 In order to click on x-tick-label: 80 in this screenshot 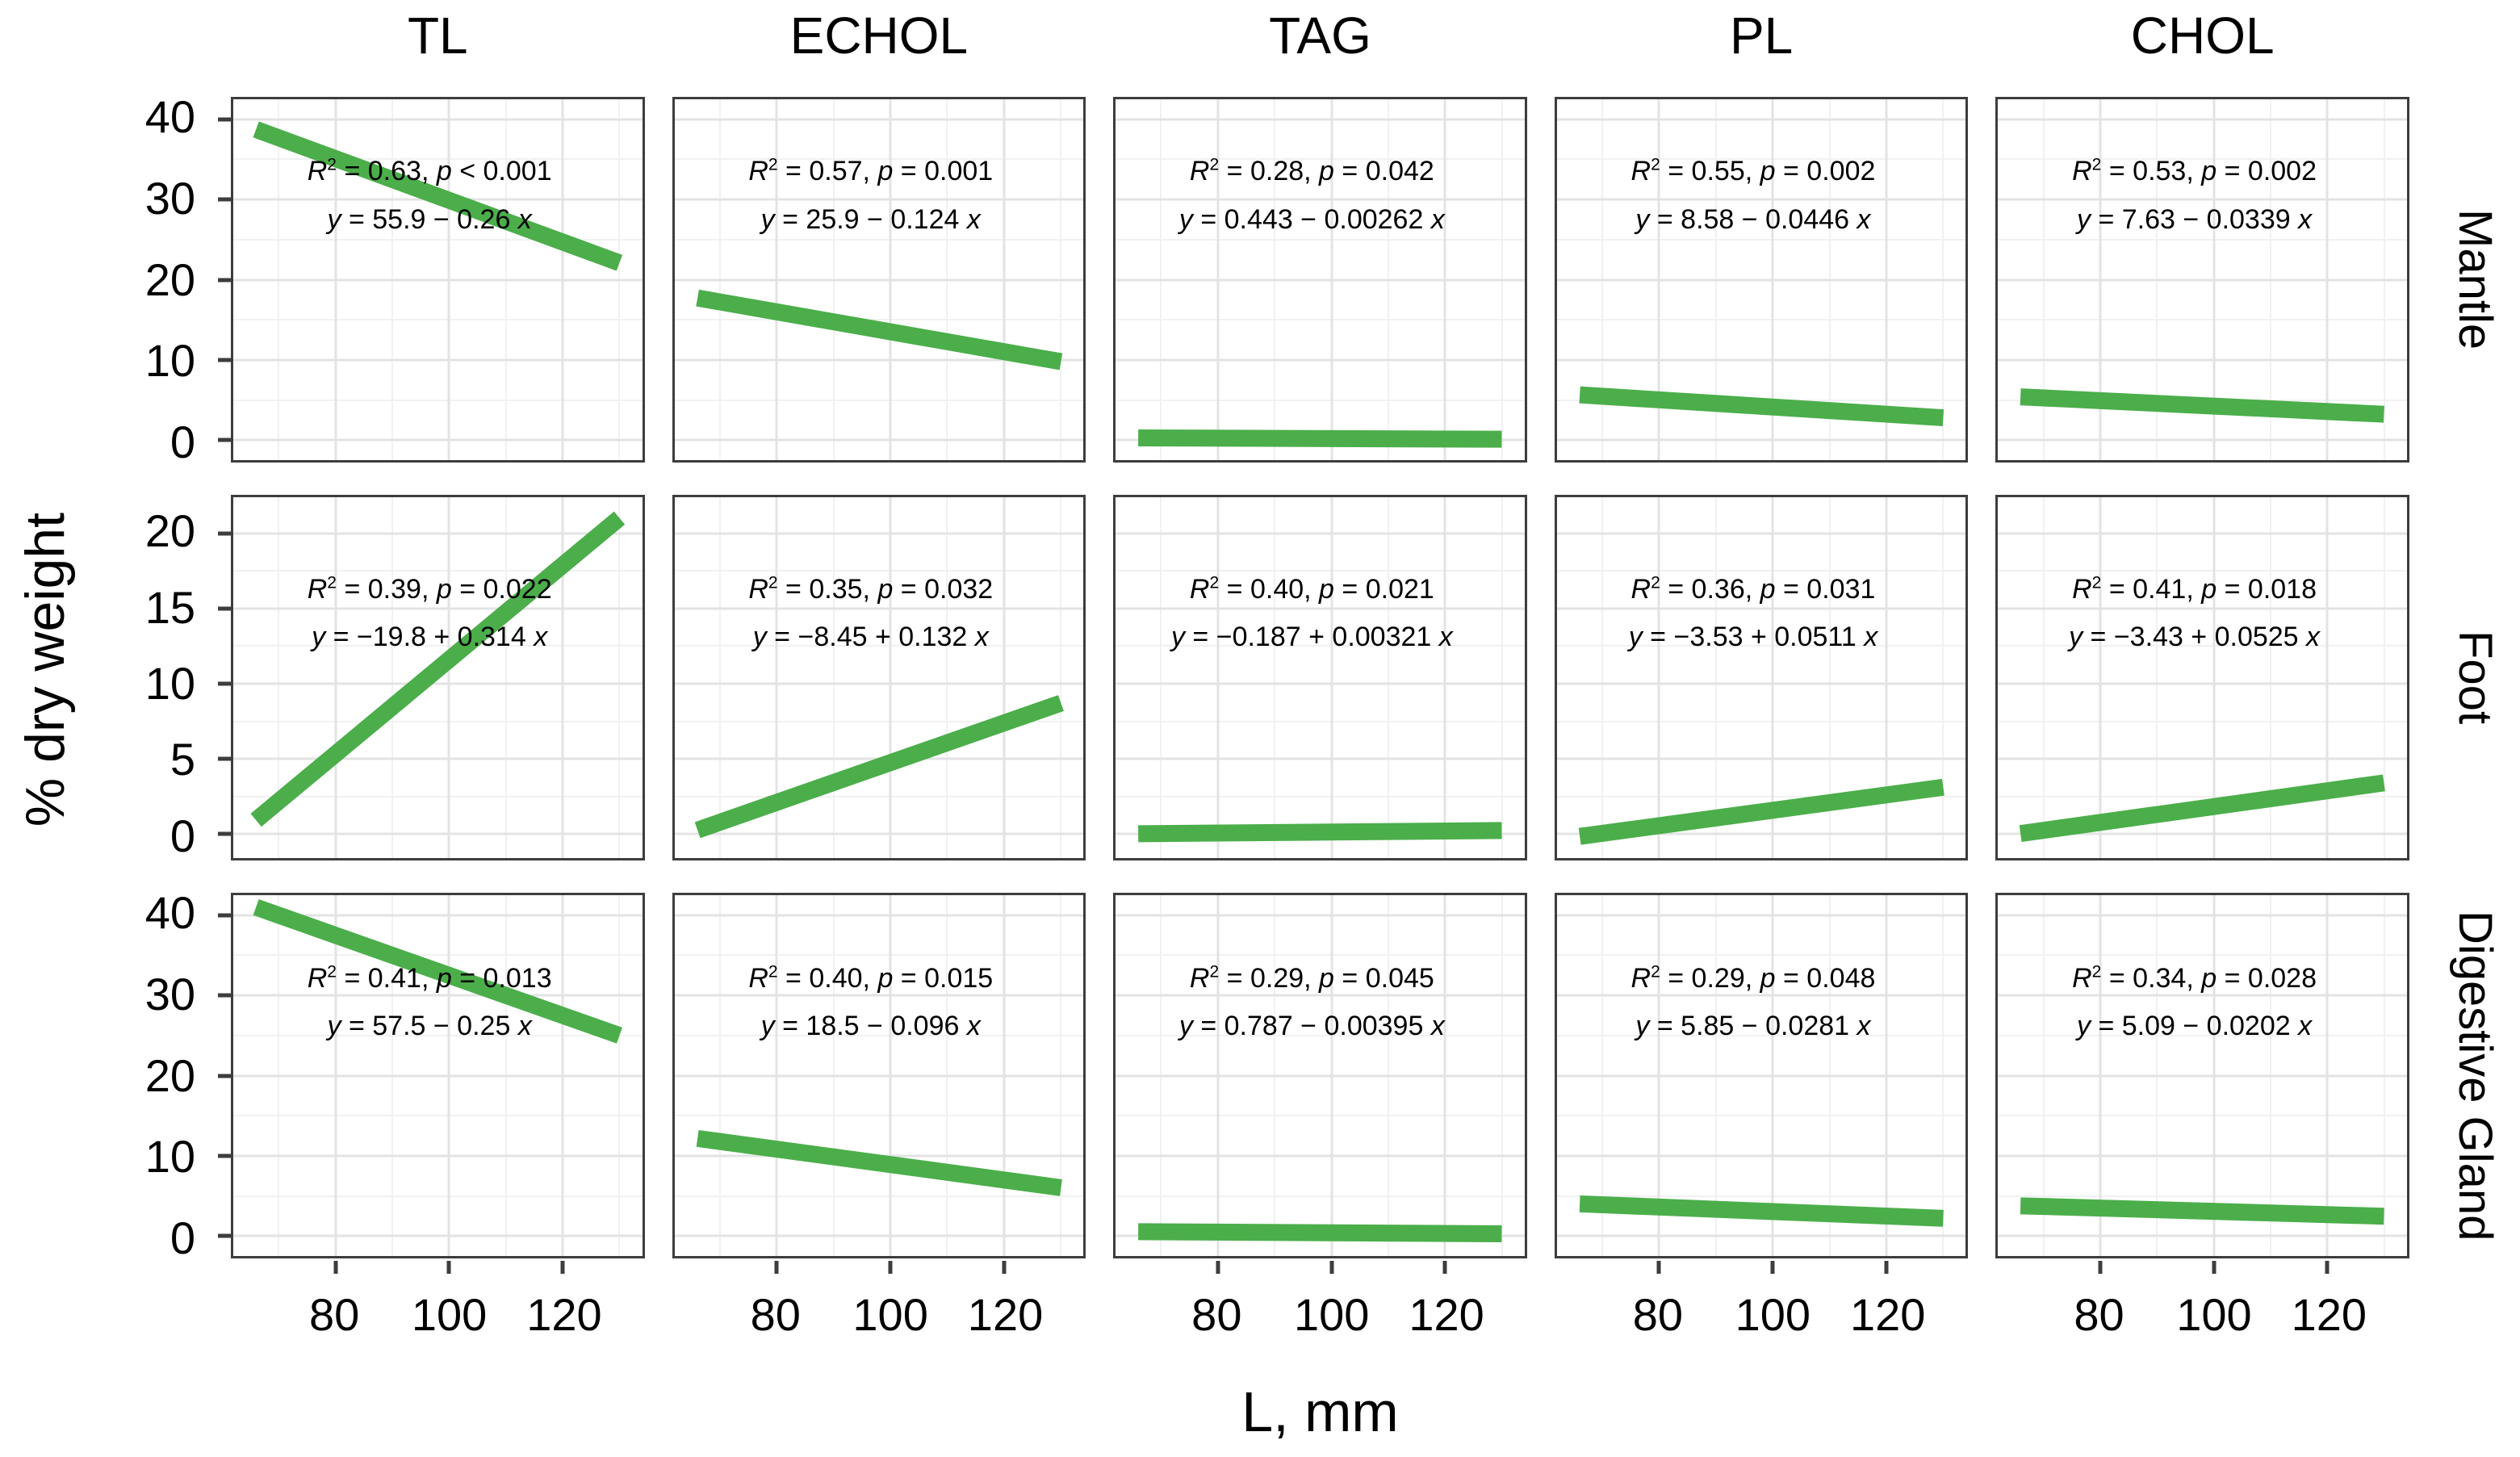, I will do `click(775, 1314)`.